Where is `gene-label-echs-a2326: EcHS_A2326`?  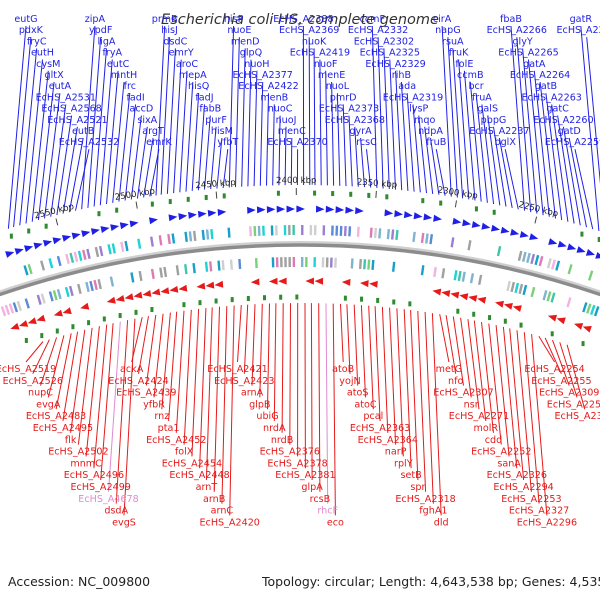
gene-label-echs-a2326: EcHS_A2326 is located at coordinates (517, 475).